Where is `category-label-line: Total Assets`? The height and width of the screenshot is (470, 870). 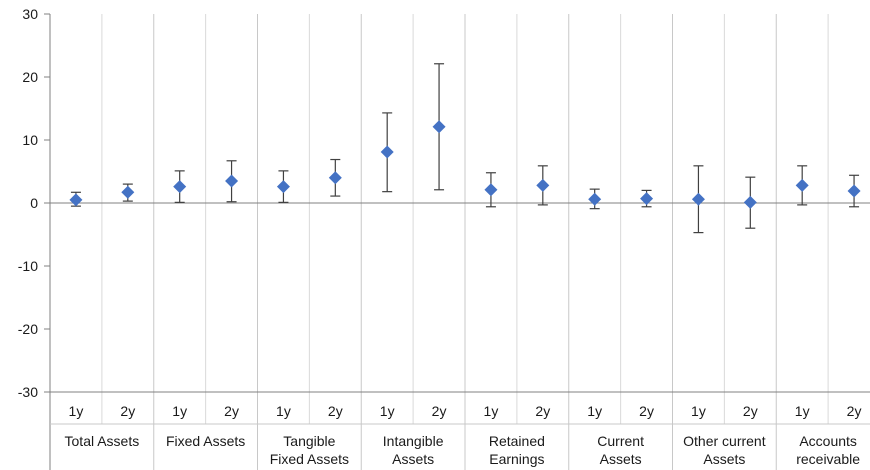 category-label-line: Total Assets is located at coordinates (102, 441).